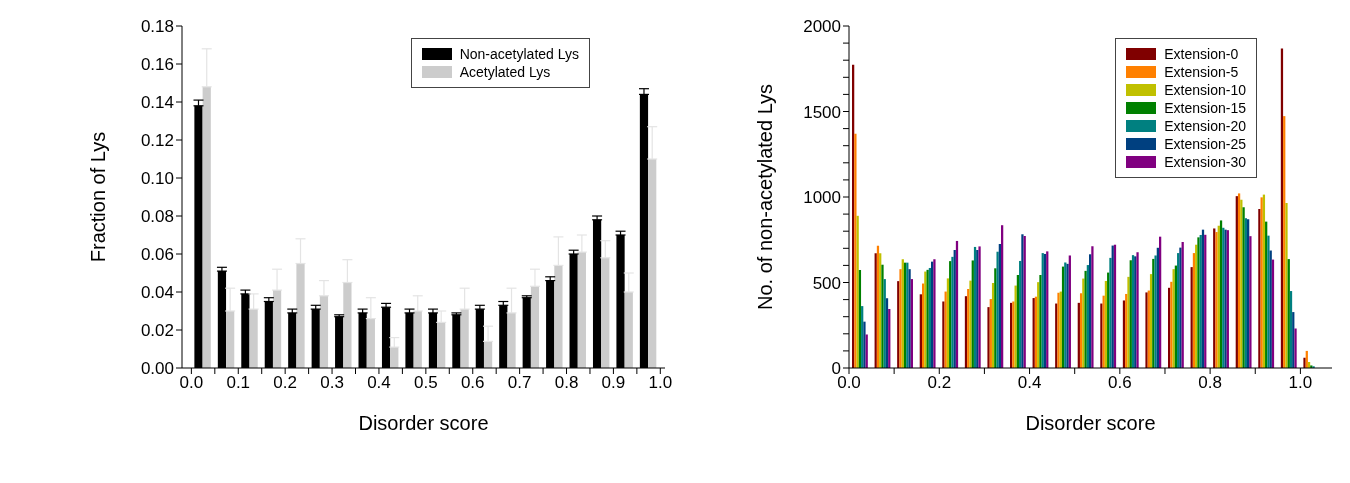 This screenshot has width=1350, height=483. I want to click on y-axis-title: No. of non-acetylated Lys, so click(765, 197).